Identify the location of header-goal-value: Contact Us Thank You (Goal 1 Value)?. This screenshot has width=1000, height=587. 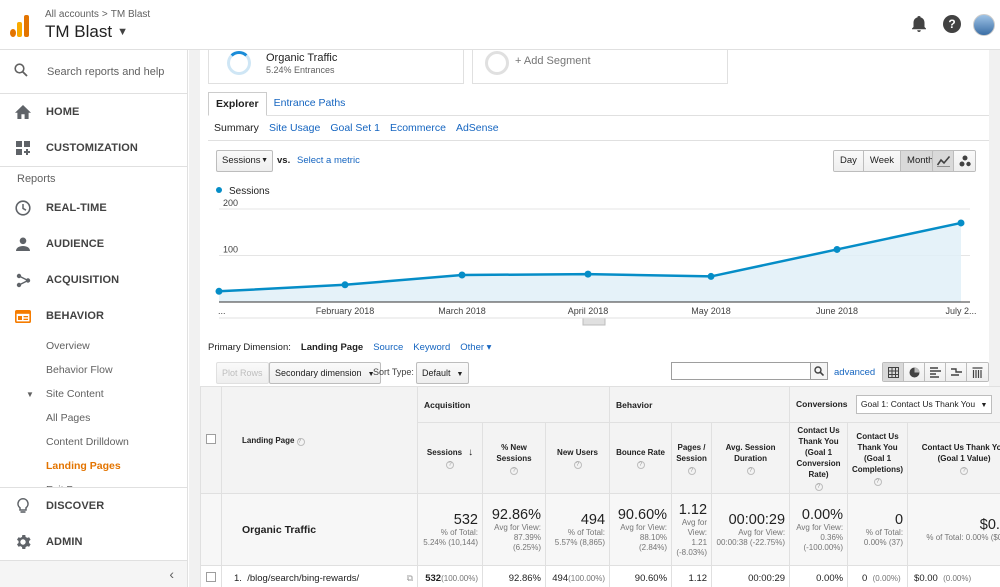
(953, 458).